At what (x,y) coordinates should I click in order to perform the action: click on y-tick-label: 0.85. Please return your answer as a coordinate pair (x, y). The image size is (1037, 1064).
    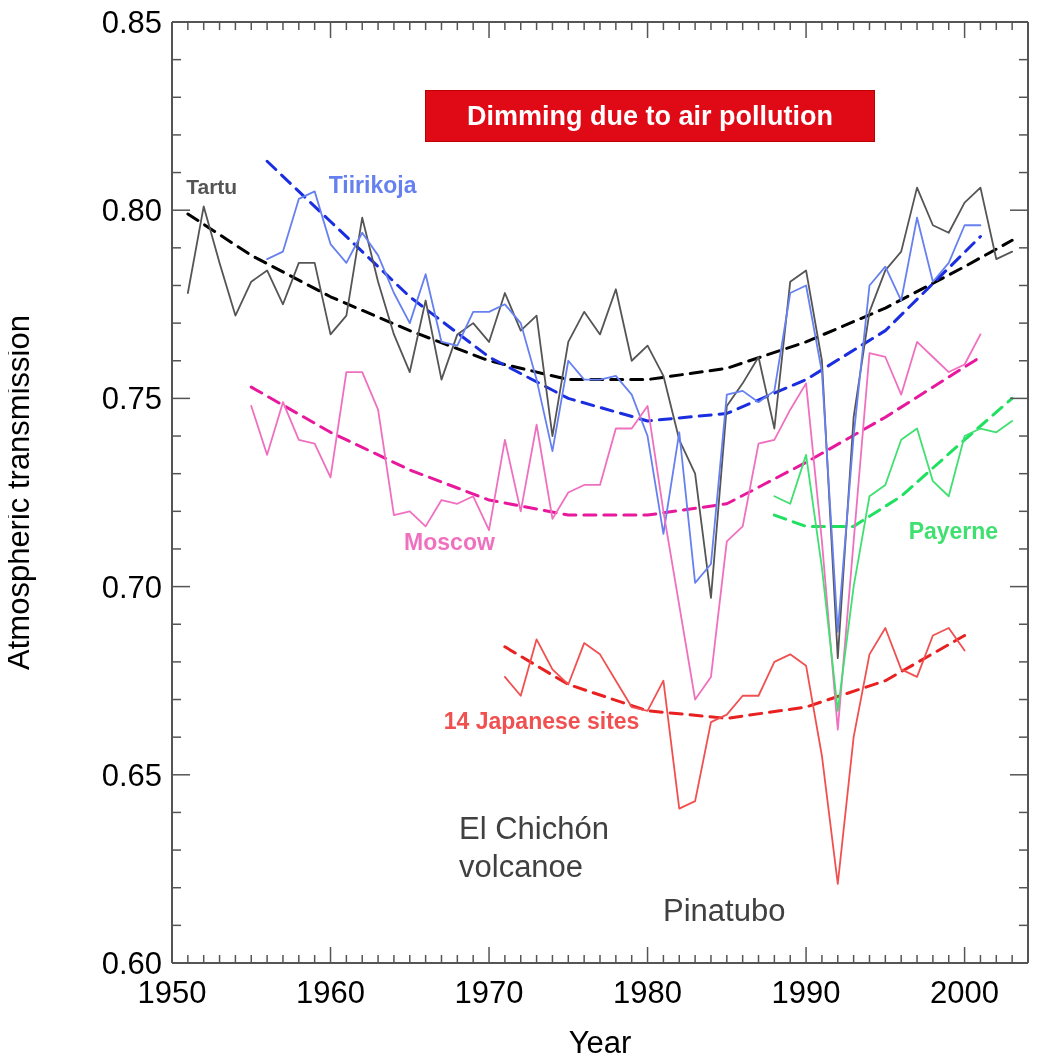
    Looking at the image, I should click on (131, 22).